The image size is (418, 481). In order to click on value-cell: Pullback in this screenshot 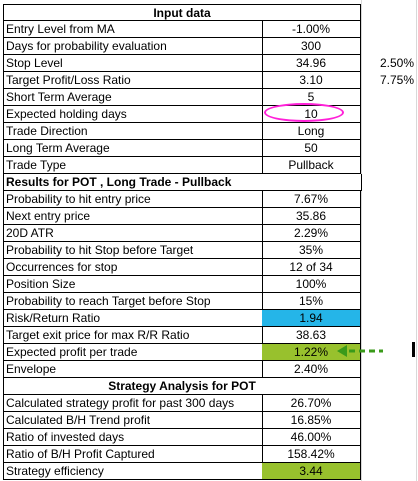, I will do `click(311, 165)`.